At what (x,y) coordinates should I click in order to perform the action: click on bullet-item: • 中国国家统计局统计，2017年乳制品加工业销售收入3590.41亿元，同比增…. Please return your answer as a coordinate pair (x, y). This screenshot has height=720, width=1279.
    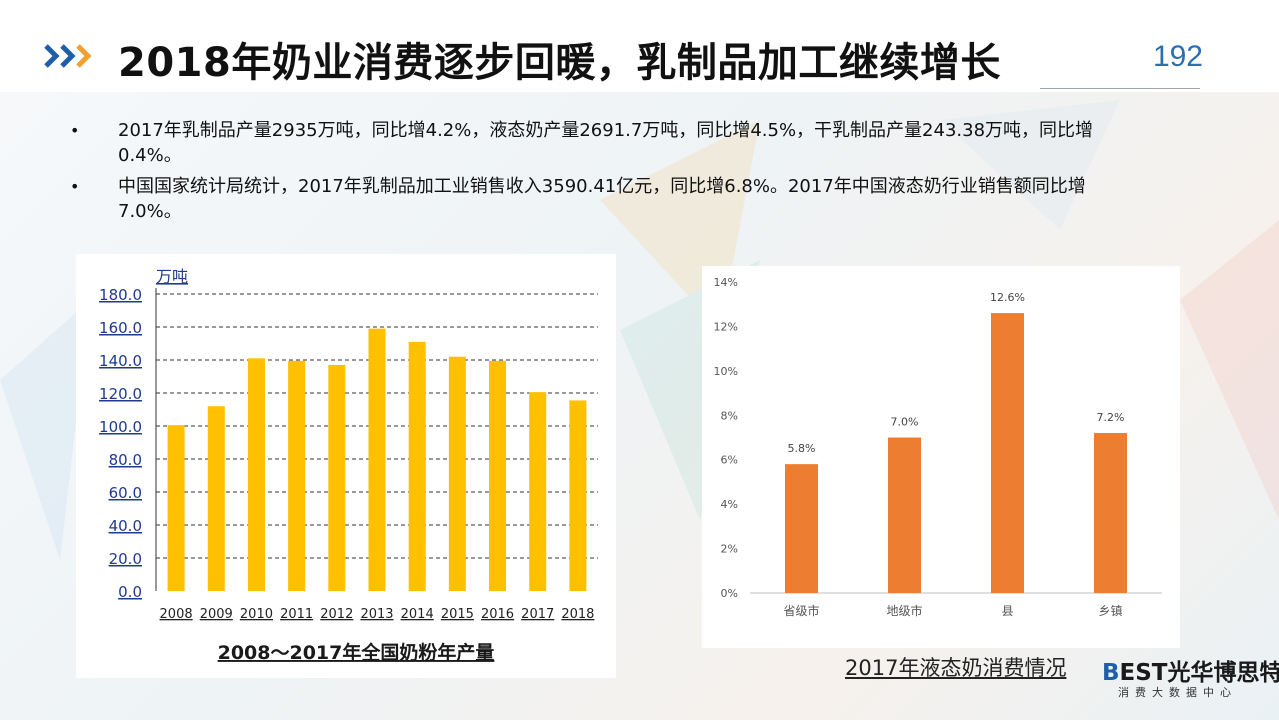
    Looking at the image, I should click on (584, 199).